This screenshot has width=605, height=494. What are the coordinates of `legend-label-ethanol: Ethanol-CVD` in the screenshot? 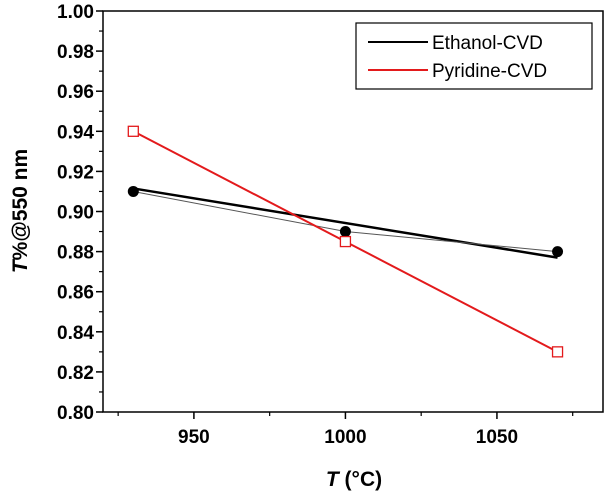 It's located at (487, 43).